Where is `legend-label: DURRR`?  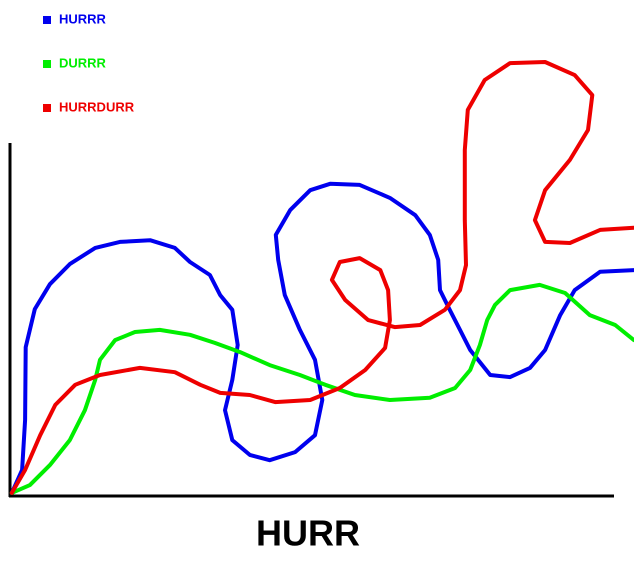 legend-label: DURRR is located at coordinates (83, 62).